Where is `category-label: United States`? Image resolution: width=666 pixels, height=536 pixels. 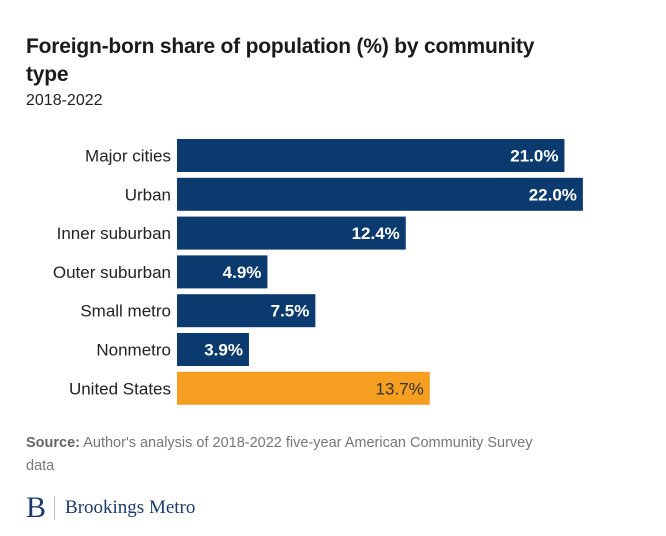
category-label: United States is located at coordinates (120, 388).